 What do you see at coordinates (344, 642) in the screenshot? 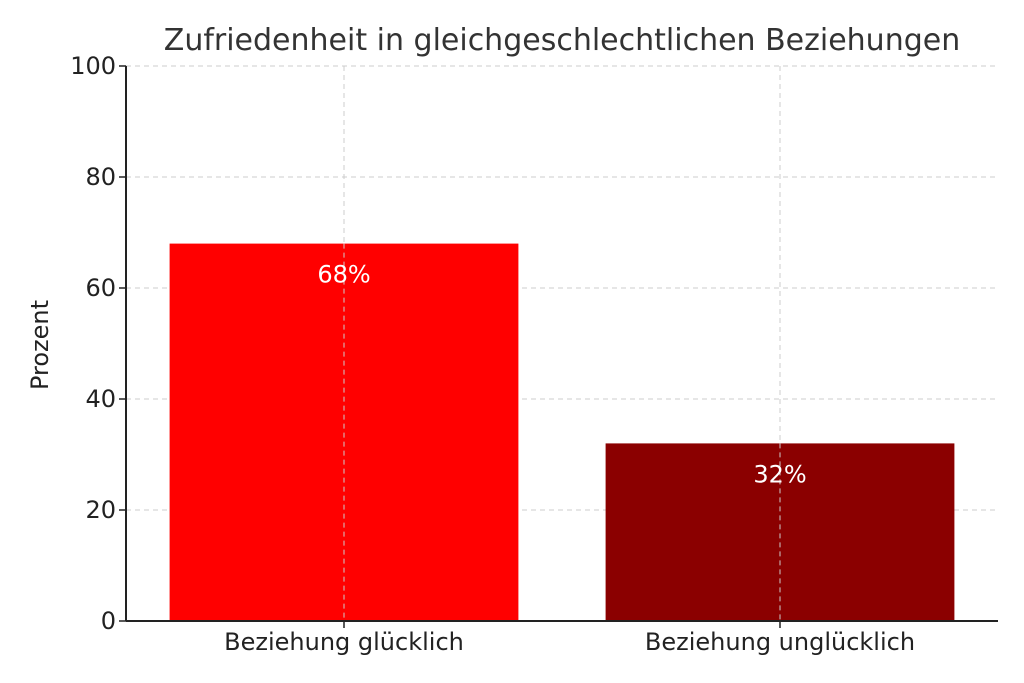
I see `x-category-label: Beziehung glücklich` at bounding box center [344, 642].